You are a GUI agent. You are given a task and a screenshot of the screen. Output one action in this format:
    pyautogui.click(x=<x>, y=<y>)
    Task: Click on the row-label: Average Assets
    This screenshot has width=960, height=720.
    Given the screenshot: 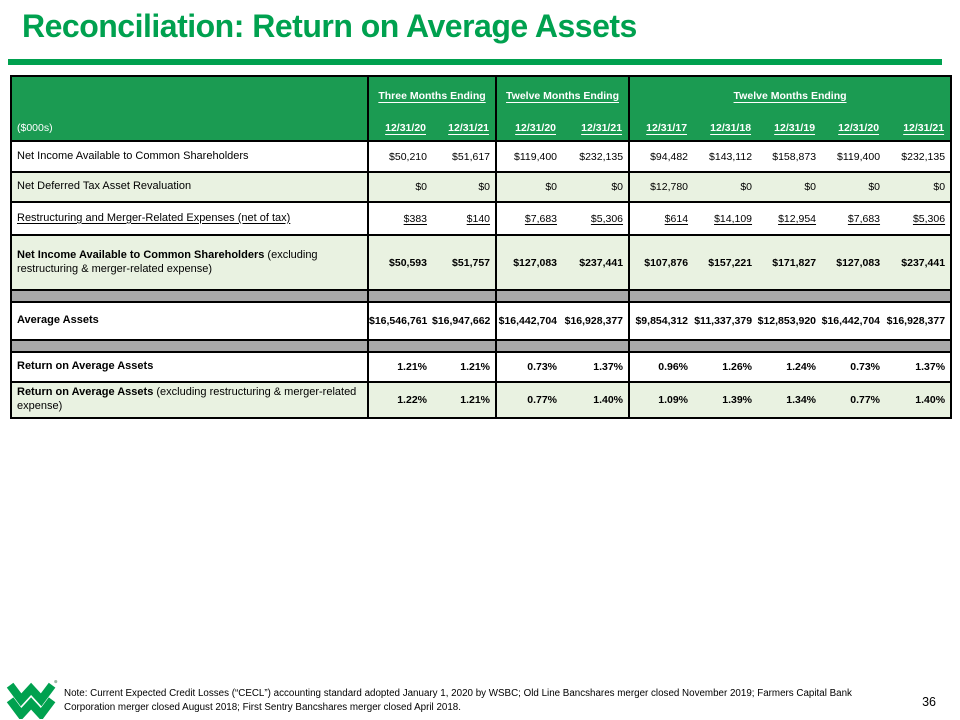 What is the action you would take?
    pyautogui.click(x=189, y=320)
    